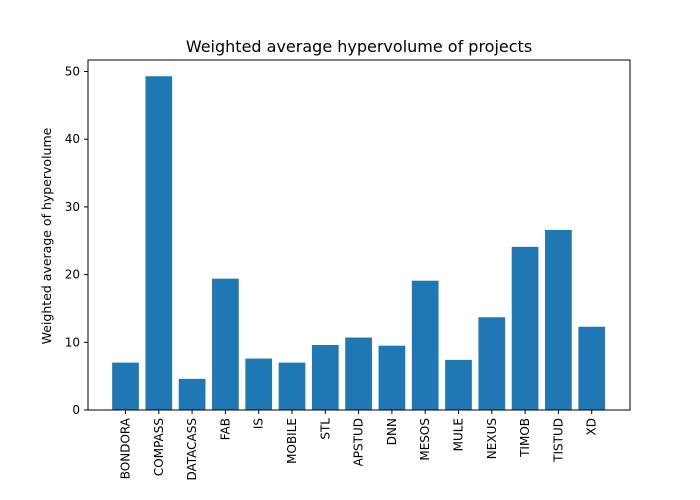 This screenshot has height=500, width=700. Describe the element at coordinates (325, 377) in the screenshot. I see `bar-stl` at that location.